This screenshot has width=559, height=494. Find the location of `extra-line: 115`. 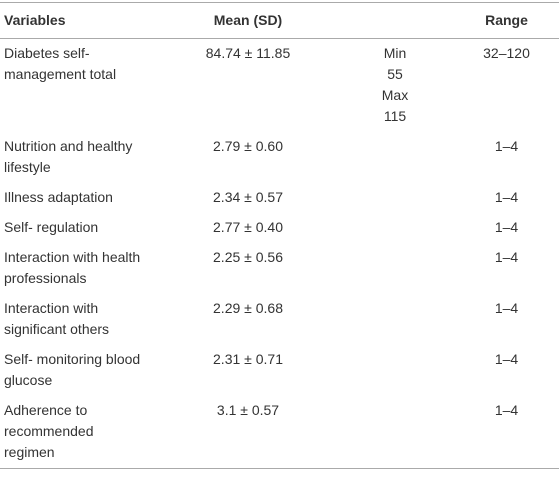

extra-line: 115 is located at coordinates (395, 116).